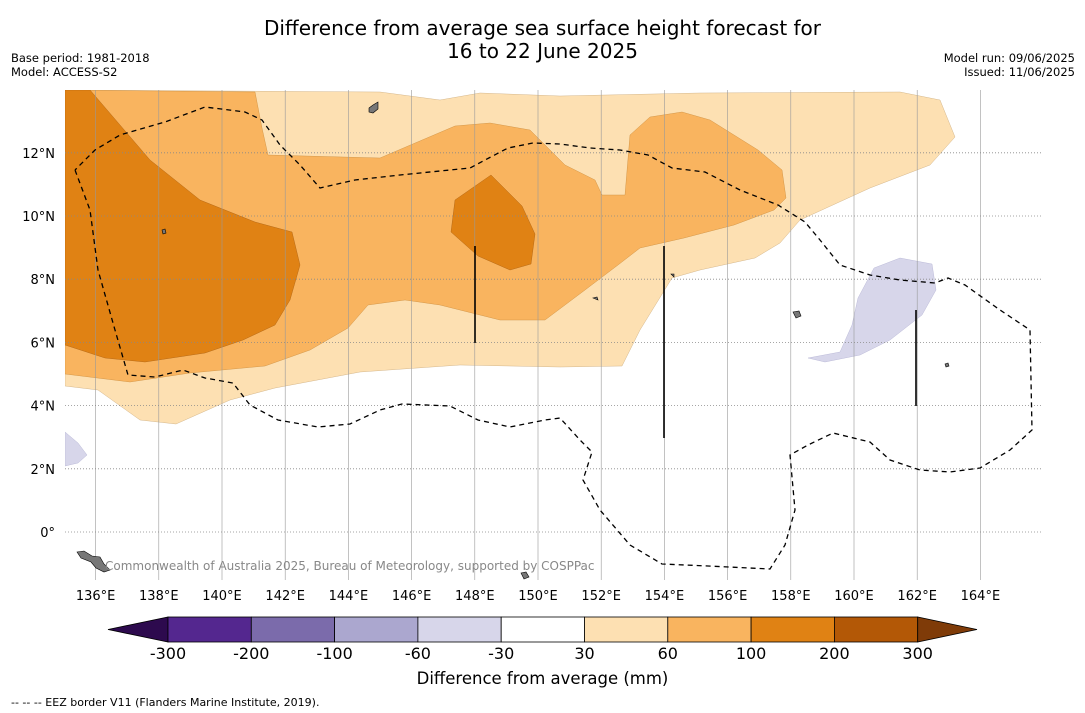  I want to click on meta-right: Model run: 09/06/2025 Issued: 11/06/2025, so click(1009, 65).